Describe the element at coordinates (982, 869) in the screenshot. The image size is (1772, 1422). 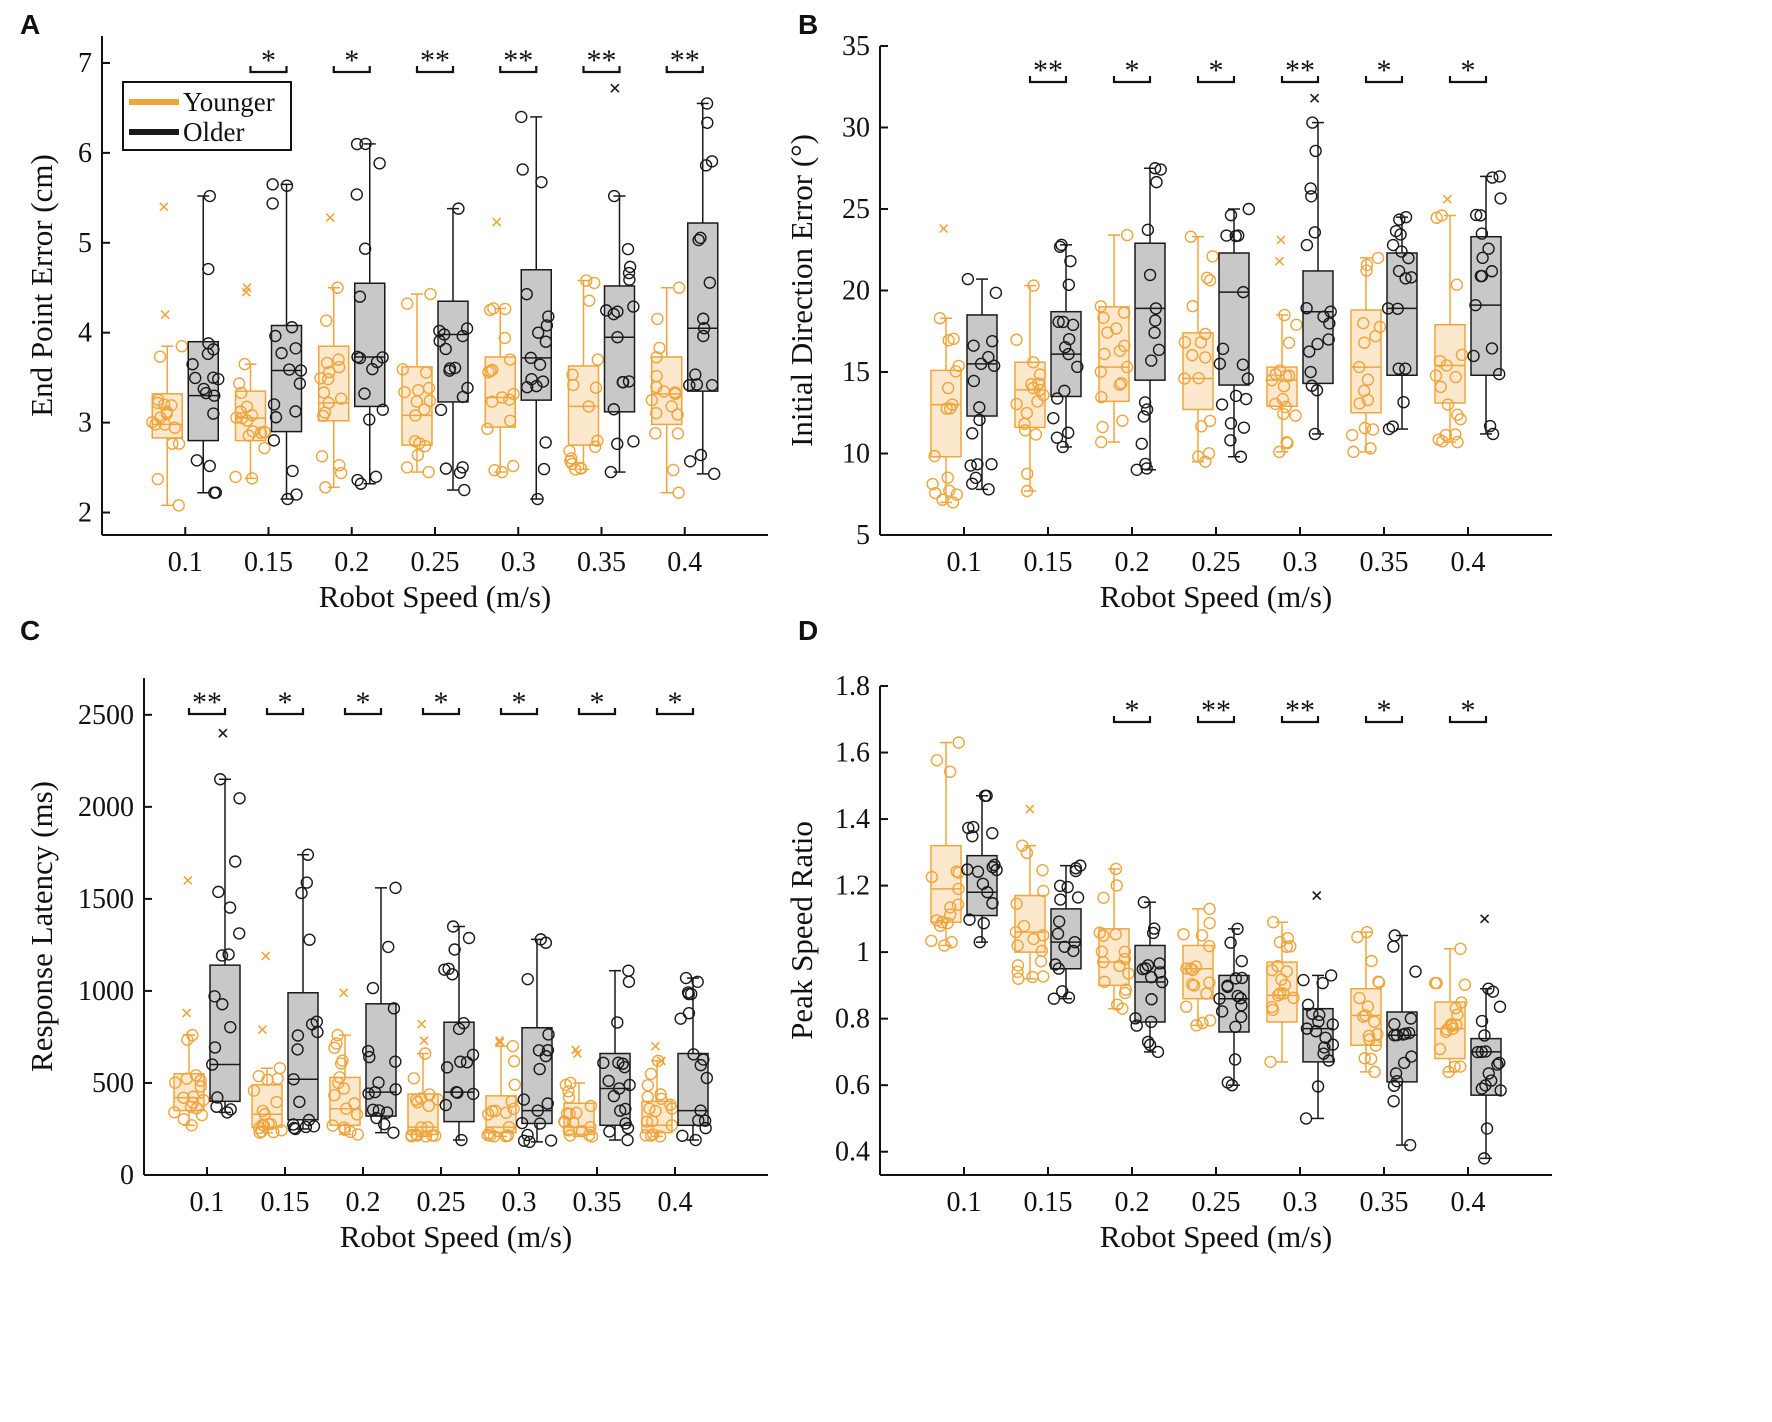
I see `older-box-0.1` at that location.